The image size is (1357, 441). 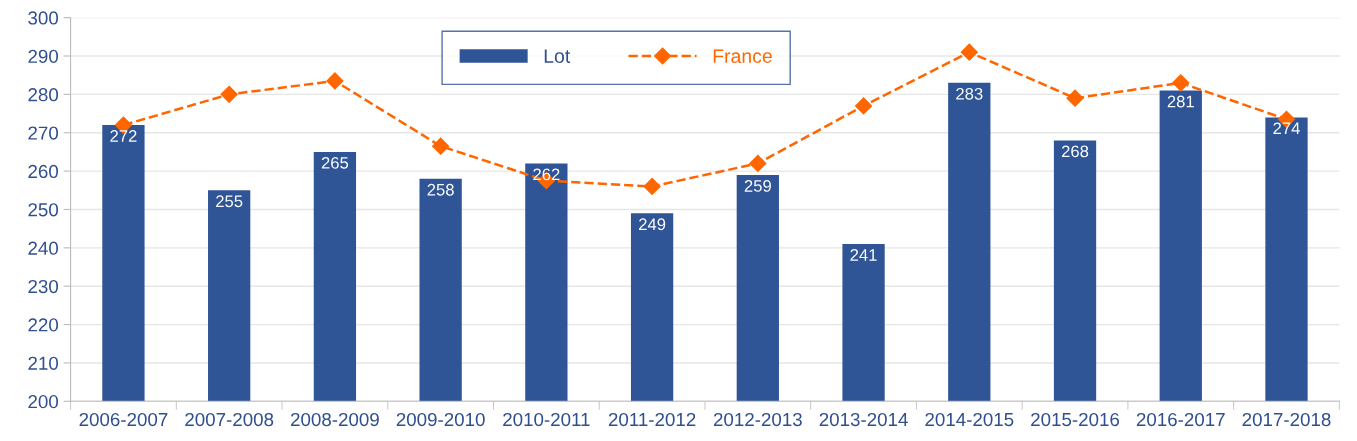 What do you see at coordinates (440, 419) in the screenshot?
I see `x-tick-label: 2009-2010` at bounding box center [440, 419].